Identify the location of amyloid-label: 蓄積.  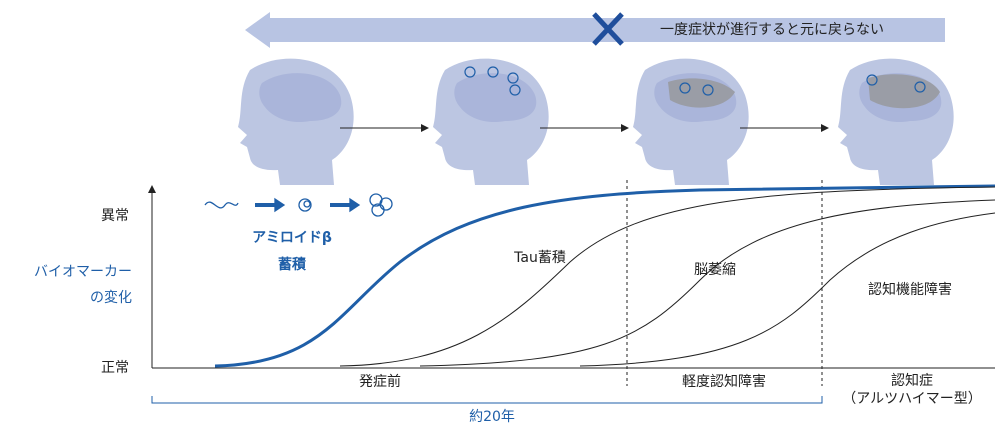
(292, 264).